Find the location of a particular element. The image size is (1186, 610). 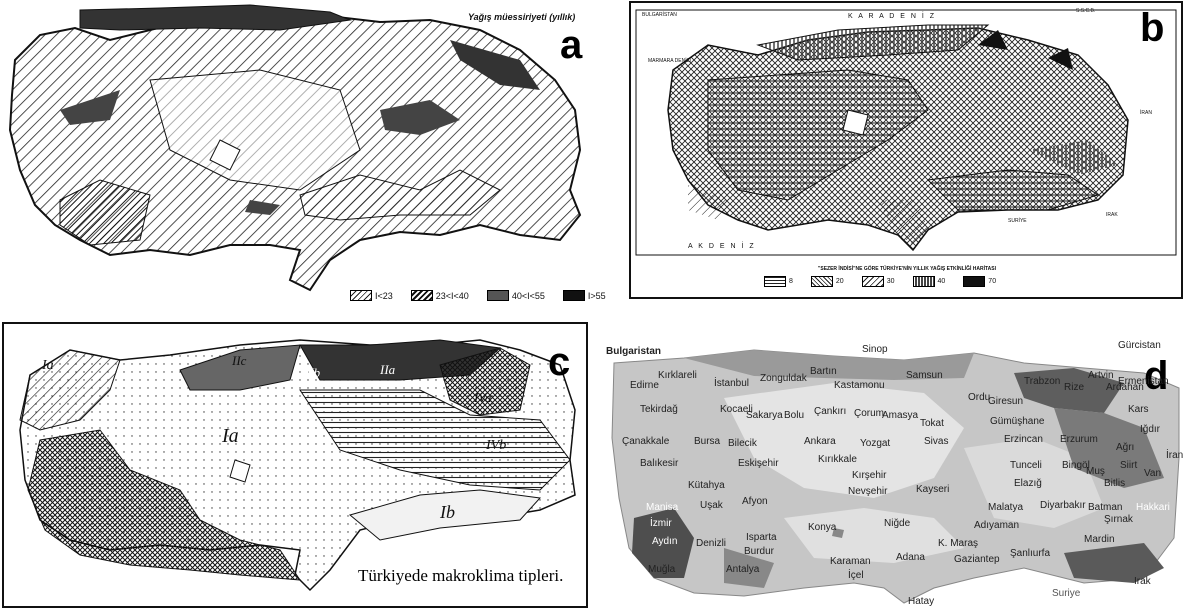

city-label: Sivas is located at coordinates (936, 441).